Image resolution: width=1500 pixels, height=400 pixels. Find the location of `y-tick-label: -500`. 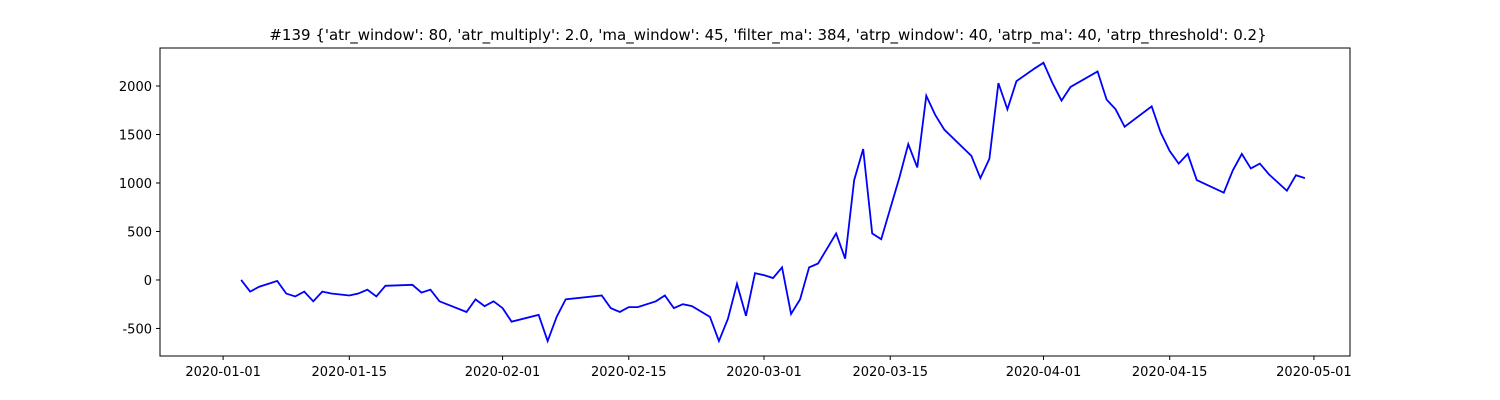

y-tick-label: -500 is located at coordinates (137, 329).